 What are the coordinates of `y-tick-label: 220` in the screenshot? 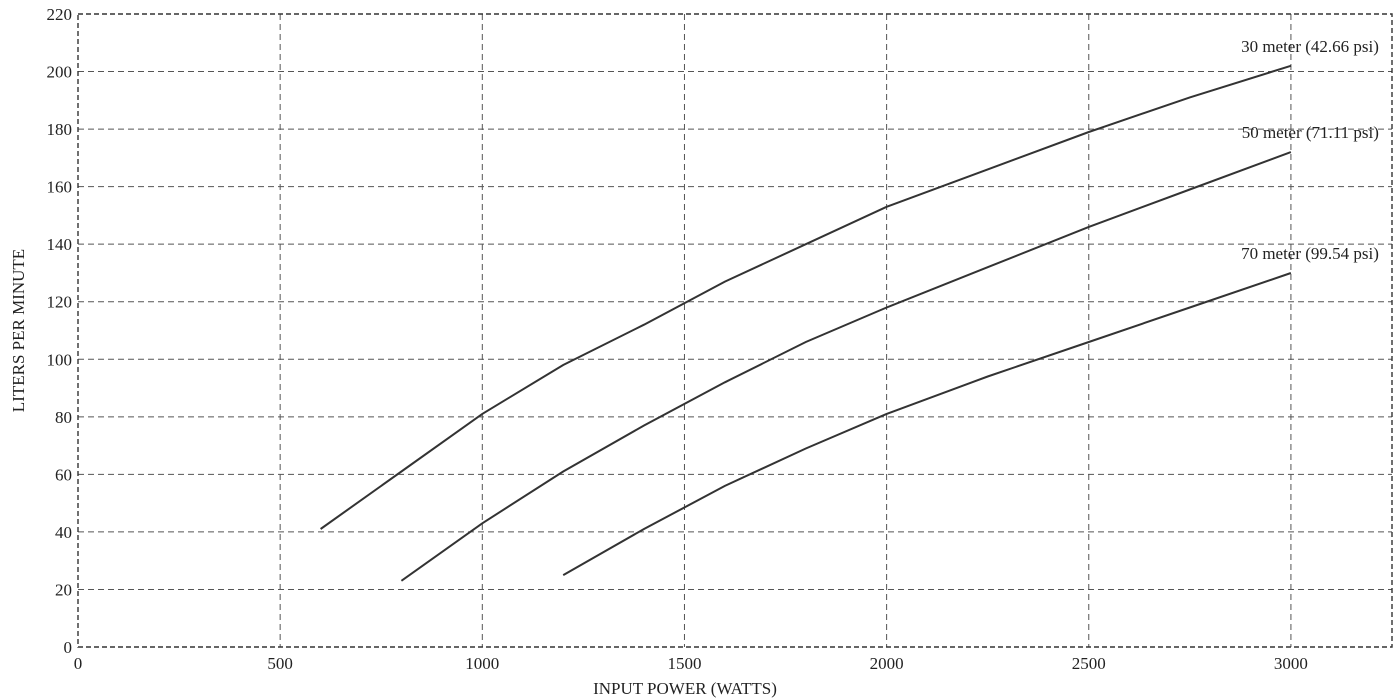 It's located at (60, 14).